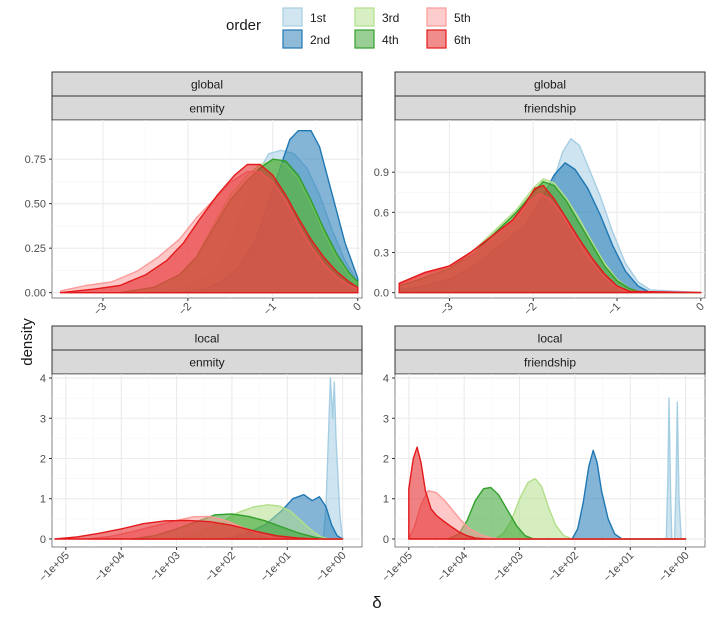  What do you see at coordinates (462, 40) in the screenshot?
I see `legend-label-6th: 6th` at bounding box center [462, 40].